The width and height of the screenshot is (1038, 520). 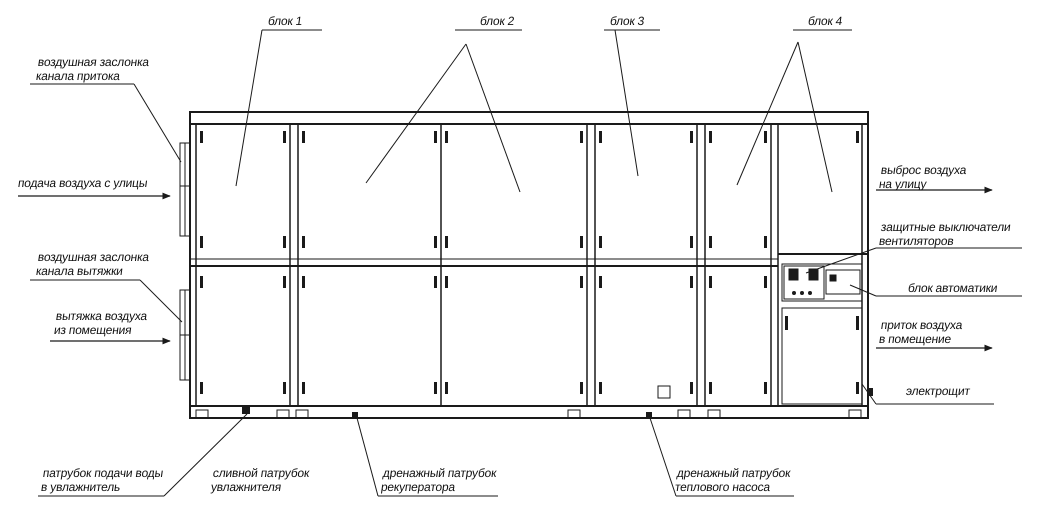 What do you see at coordinates (557, 402) in the screenshot?
I see `water-fittings` at bounding box center [557, 402].